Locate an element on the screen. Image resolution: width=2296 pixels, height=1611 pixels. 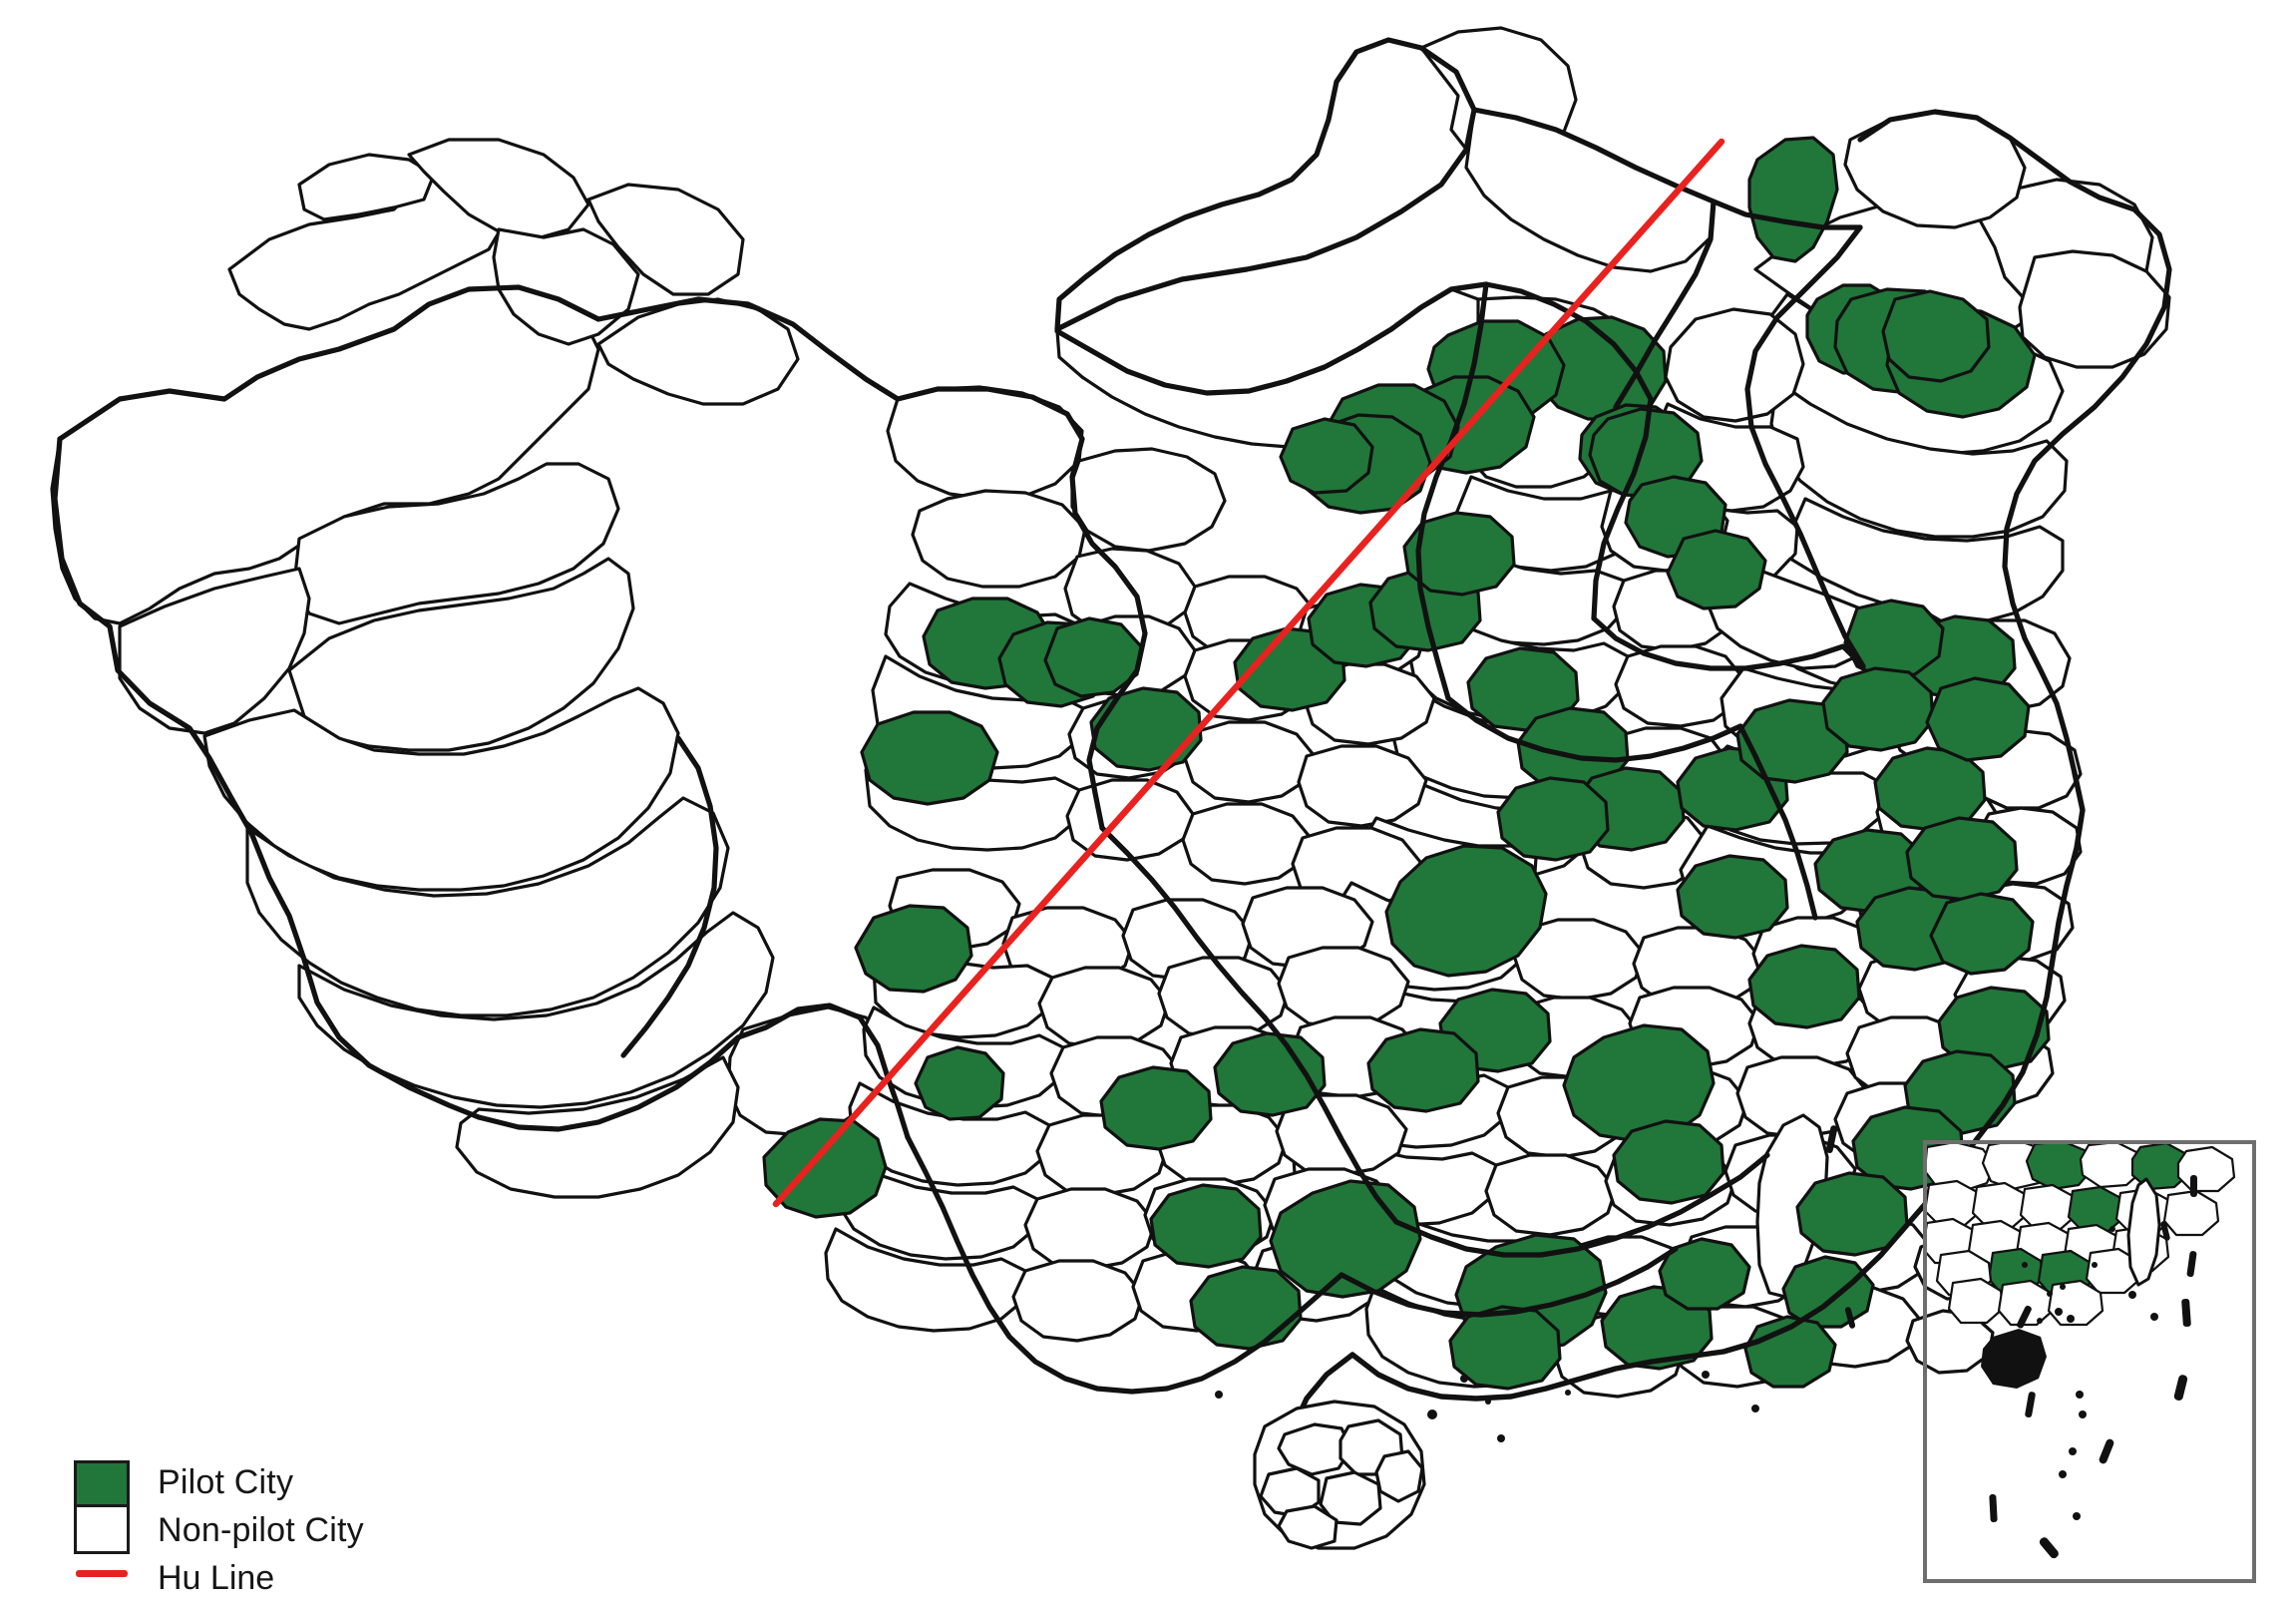
hainan-island is located at coordinates (1339, 1475).